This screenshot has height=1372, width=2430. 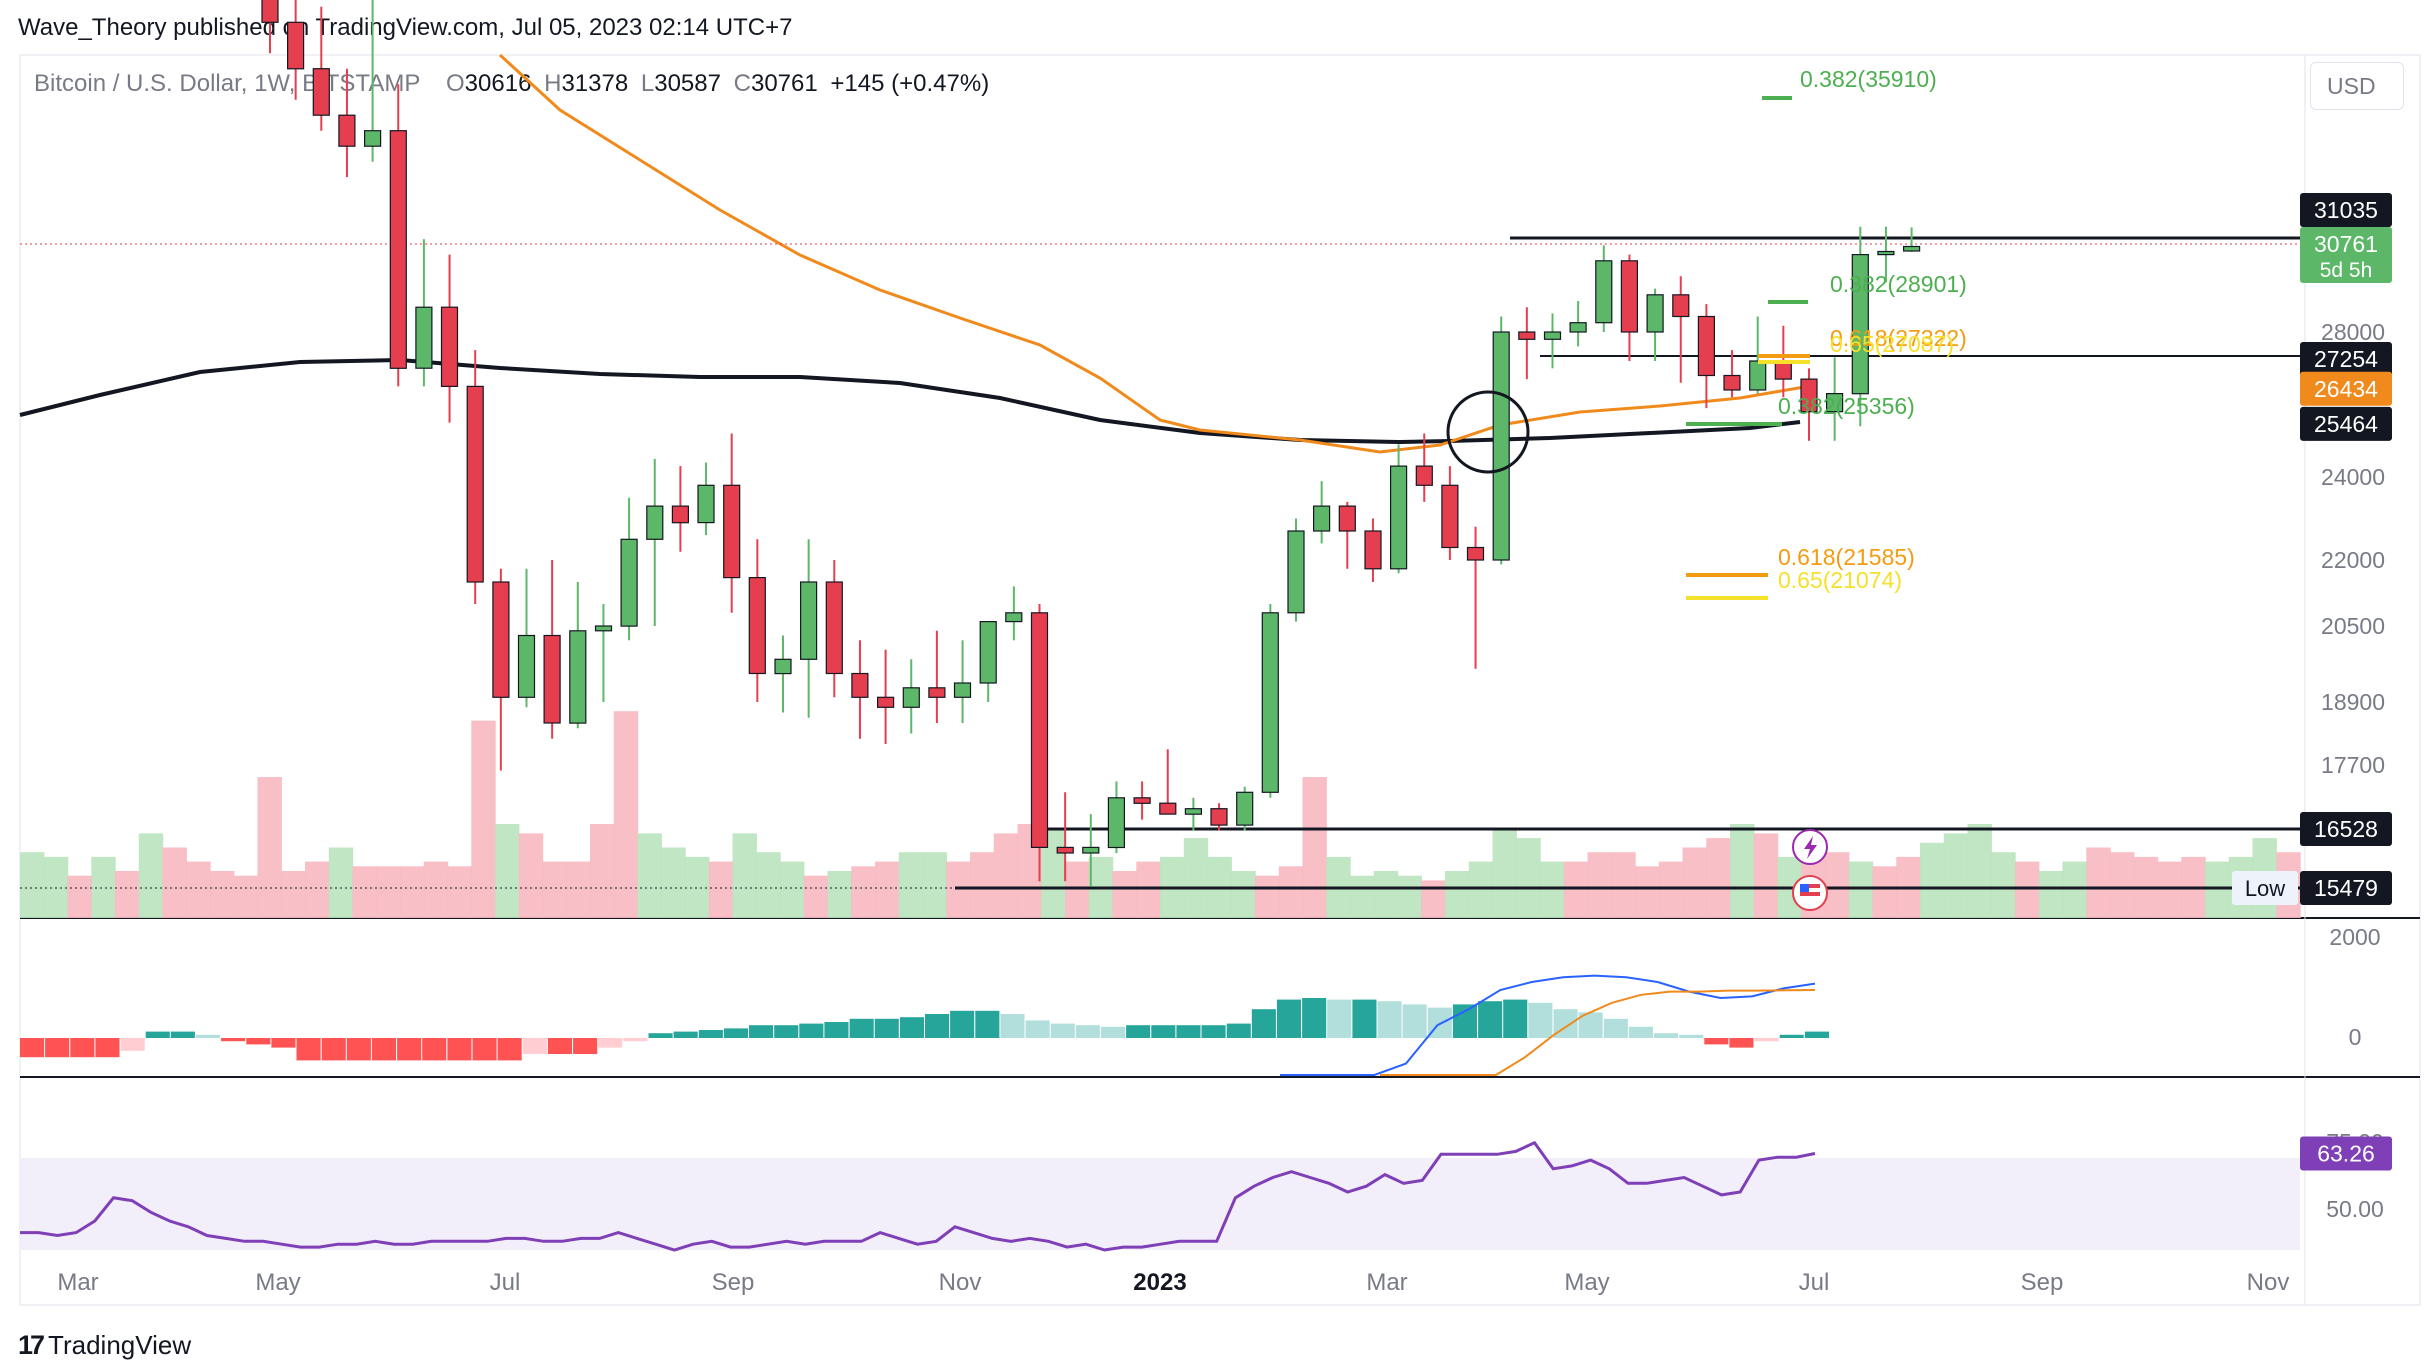 I want to click on currency-selector: USD, so click(x=2357, y=86).